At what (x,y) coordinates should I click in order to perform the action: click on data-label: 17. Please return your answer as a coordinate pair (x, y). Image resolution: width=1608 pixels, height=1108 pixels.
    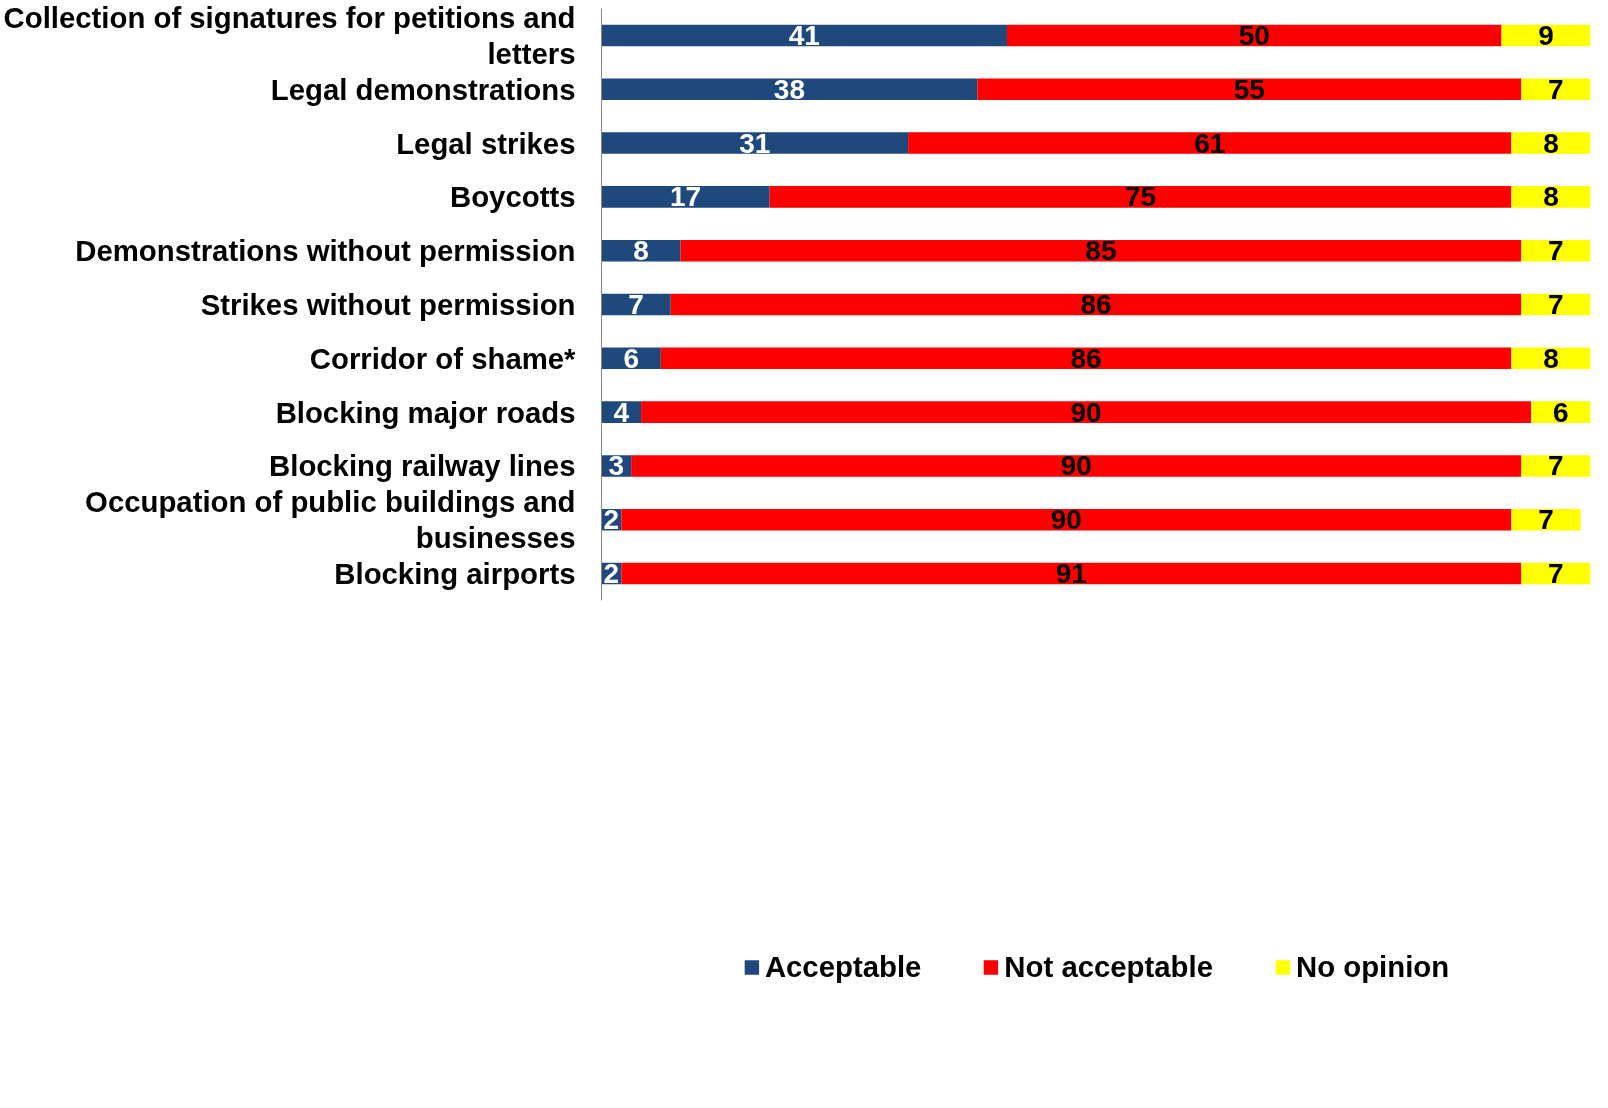
    Looking at the image, I should click on (685, 197).